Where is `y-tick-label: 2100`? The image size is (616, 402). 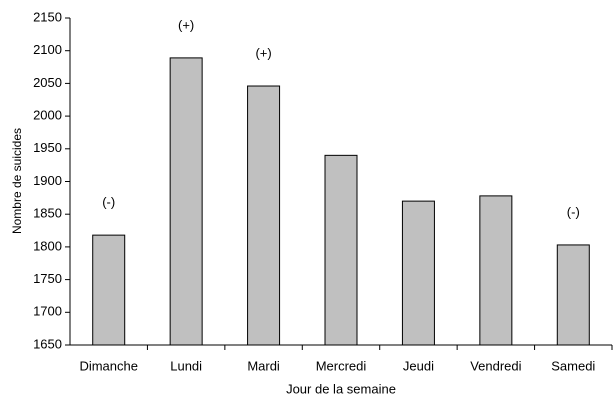 y-tick-label: 2100 is located at coordinates (47, 49).